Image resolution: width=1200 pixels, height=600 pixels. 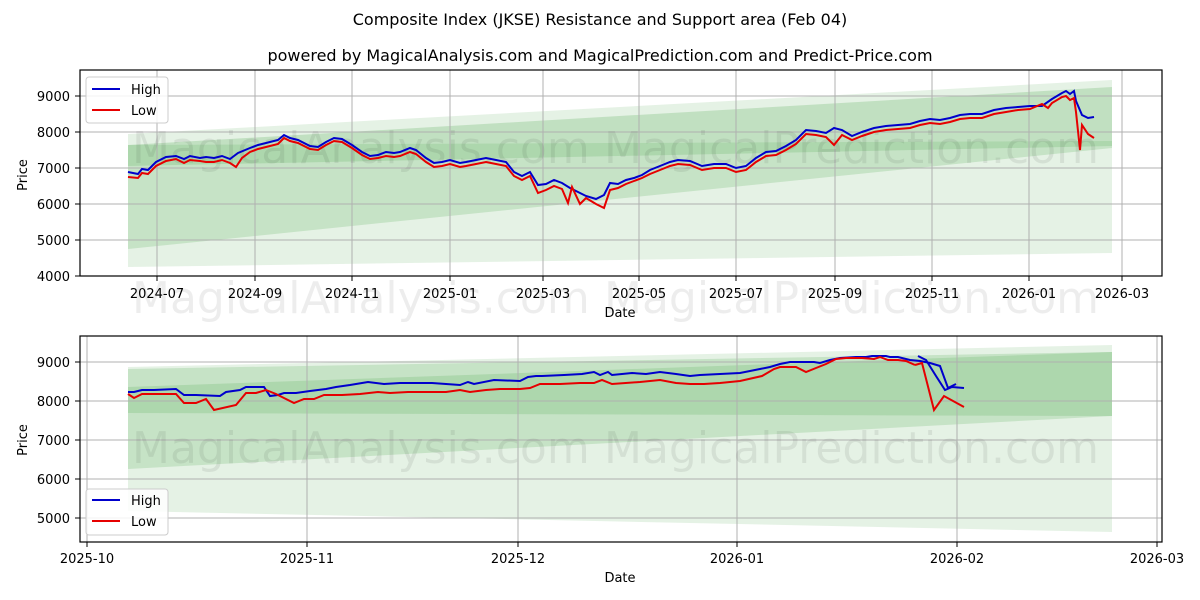 I want to click on bottom-y-axis-label: Price, so click(x=23, y=440).